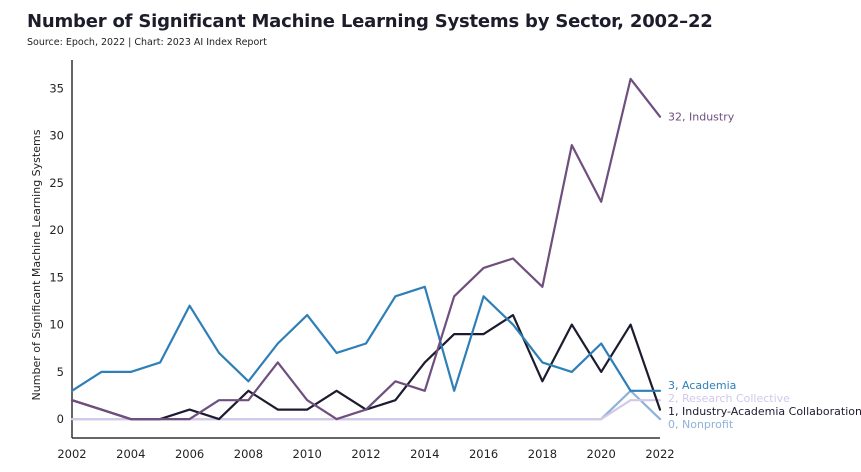 Image resolution: width=861 pixels, height=472 pixels. I want to click on y-tick-label: 25, so click(56, 183).